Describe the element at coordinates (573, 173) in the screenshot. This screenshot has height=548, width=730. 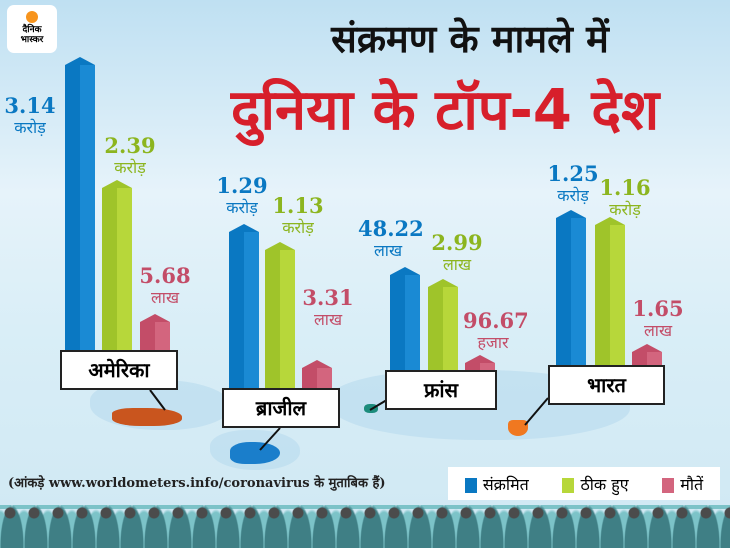
I see `value: 1.25` at that location.